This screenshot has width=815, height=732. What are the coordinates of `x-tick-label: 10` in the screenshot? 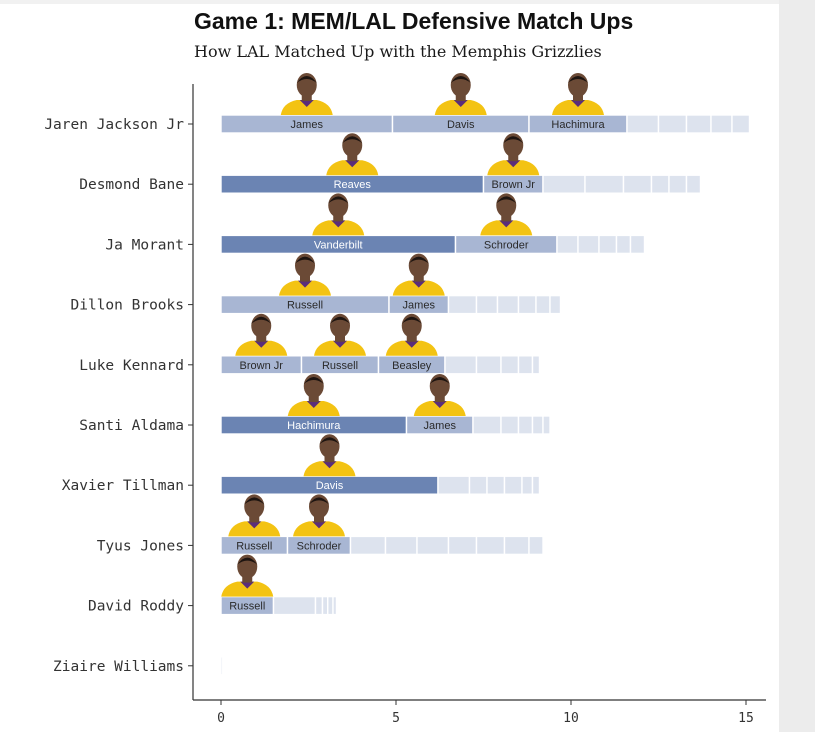 It's located at (571, 718).